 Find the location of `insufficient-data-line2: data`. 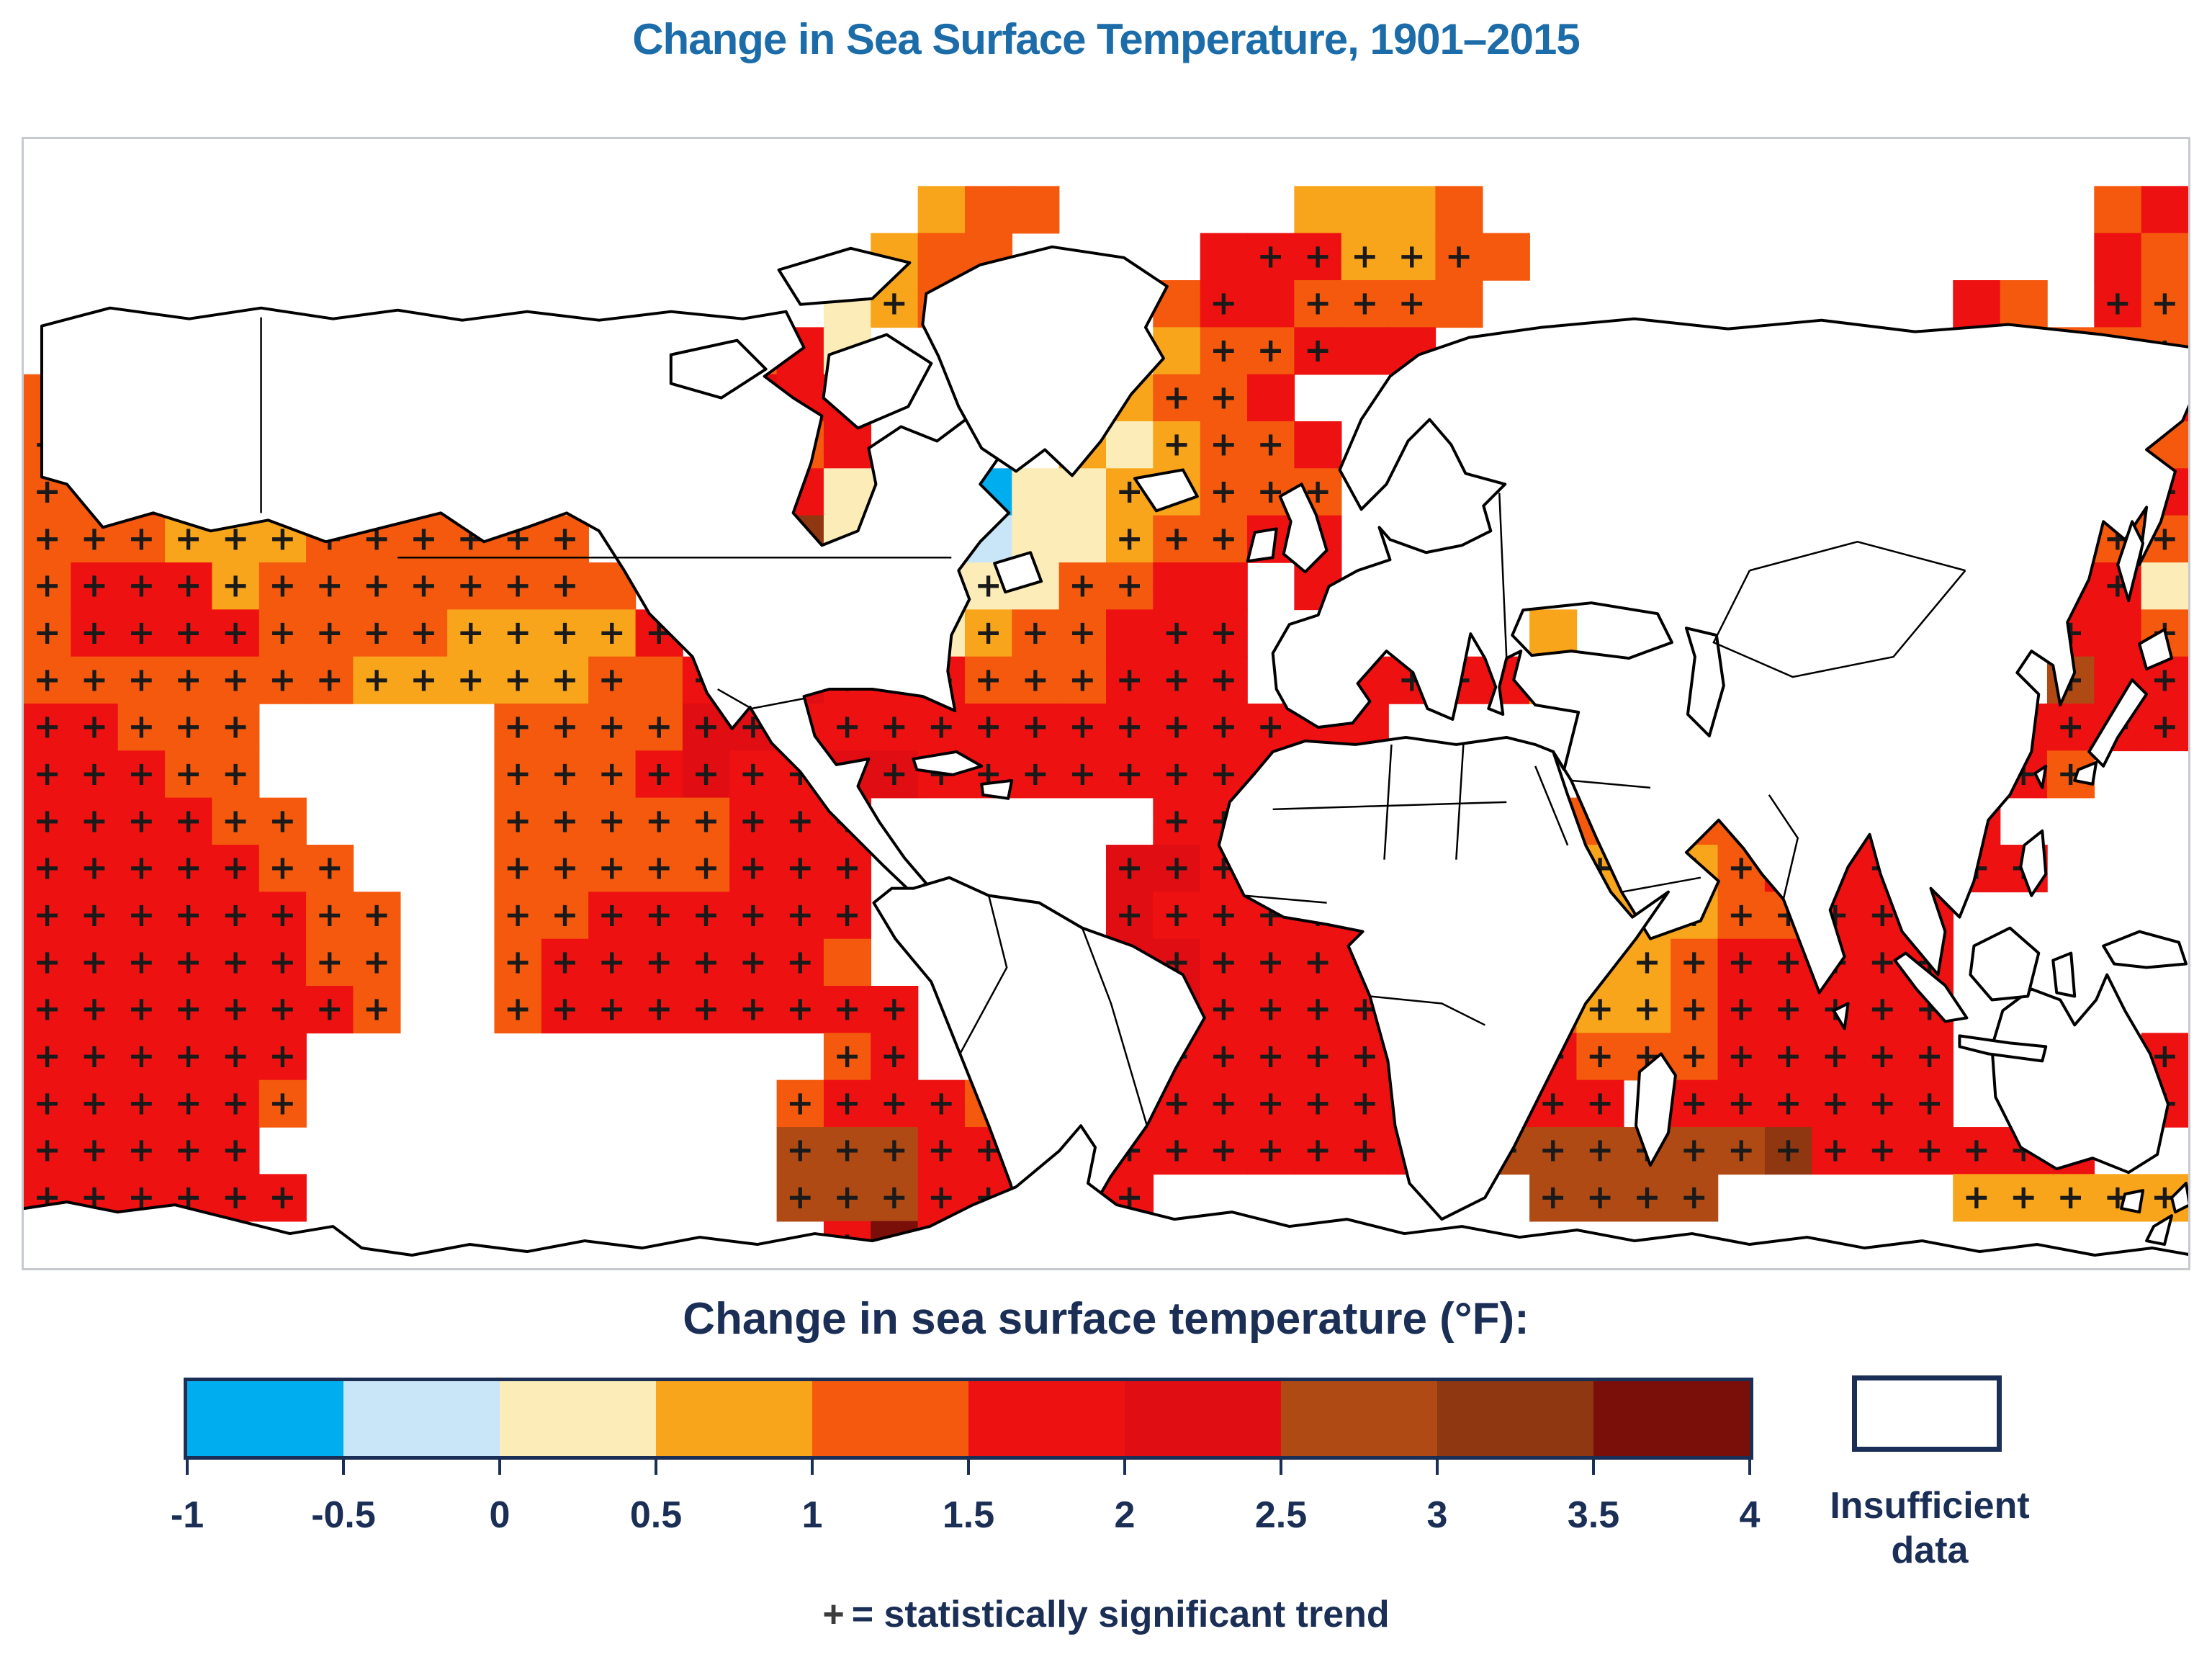

insufficient-data-line2: data is located at coordinates (1930, 1550).